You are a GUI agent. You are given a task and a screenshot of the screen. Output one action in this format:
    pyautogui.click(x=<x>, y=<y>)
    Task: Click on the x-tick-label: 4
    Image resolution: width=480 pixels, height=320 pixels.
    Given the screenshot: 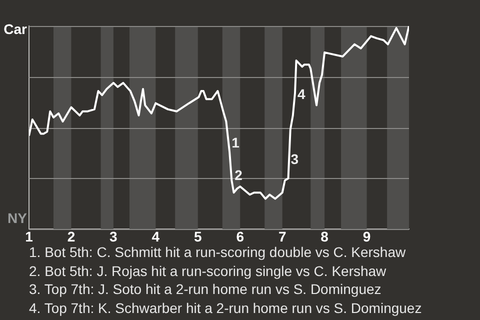 What is the action you would take?
    pyautogui.click(x=156, y=236)
    